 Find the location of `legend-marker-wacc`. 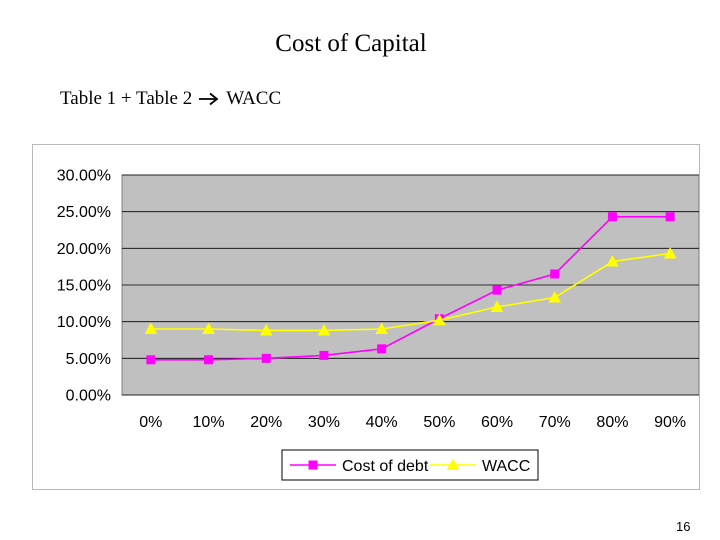

legend-marker-wacc is located at coordinates (453, 464).